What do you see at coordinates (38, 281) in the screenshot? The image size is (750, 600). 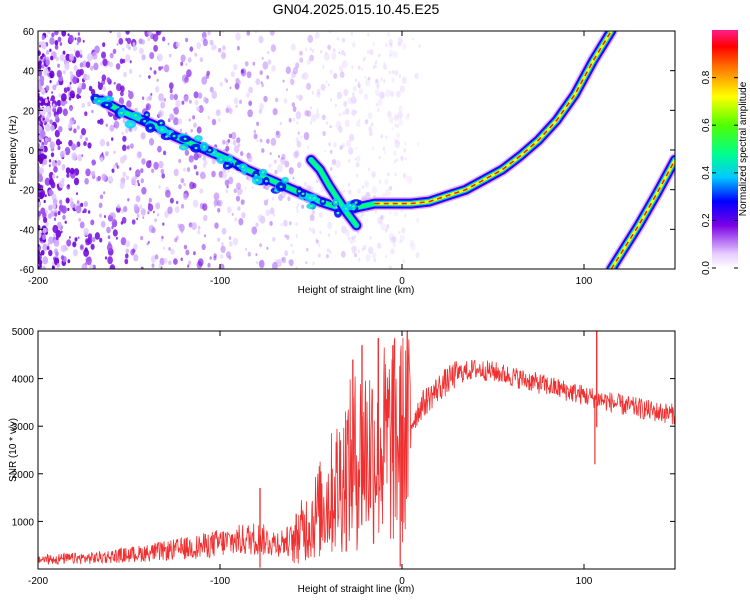 I see `spectrogram-xtick-label: -200` at bounding box center [38, 281].